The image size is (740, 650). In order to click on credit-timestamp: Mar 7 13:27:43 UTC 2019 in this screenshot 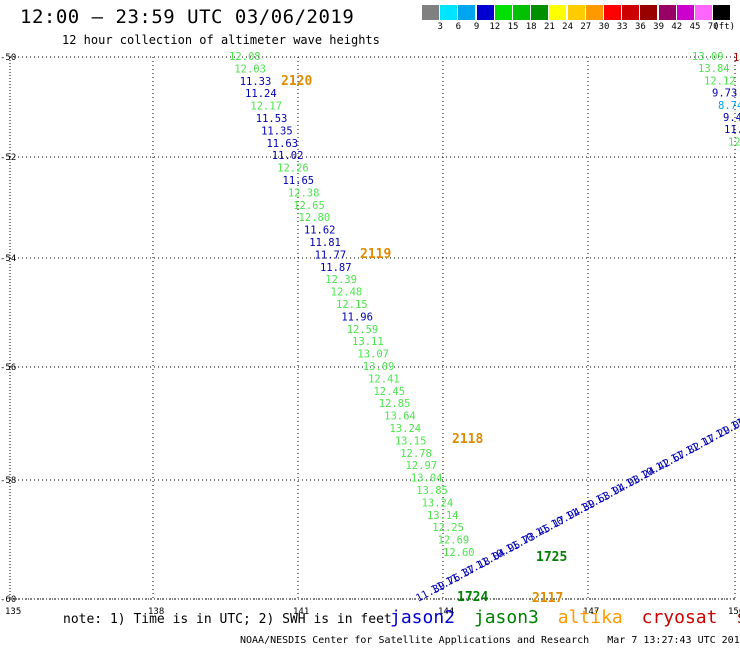, I will do `click(673, 640)`.